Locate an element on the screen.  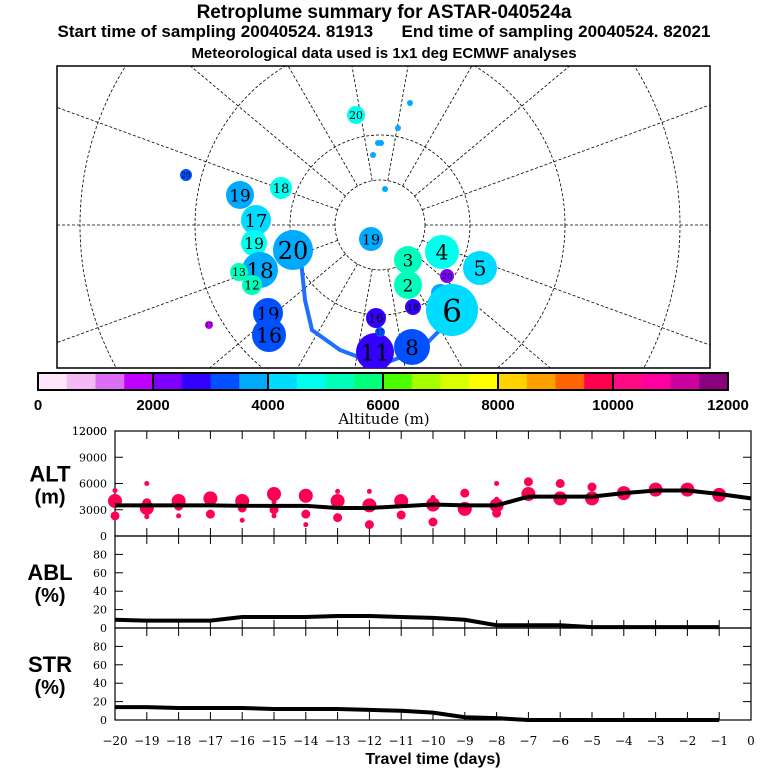
cluster-label: 8 is located at coordinates (412, 348).